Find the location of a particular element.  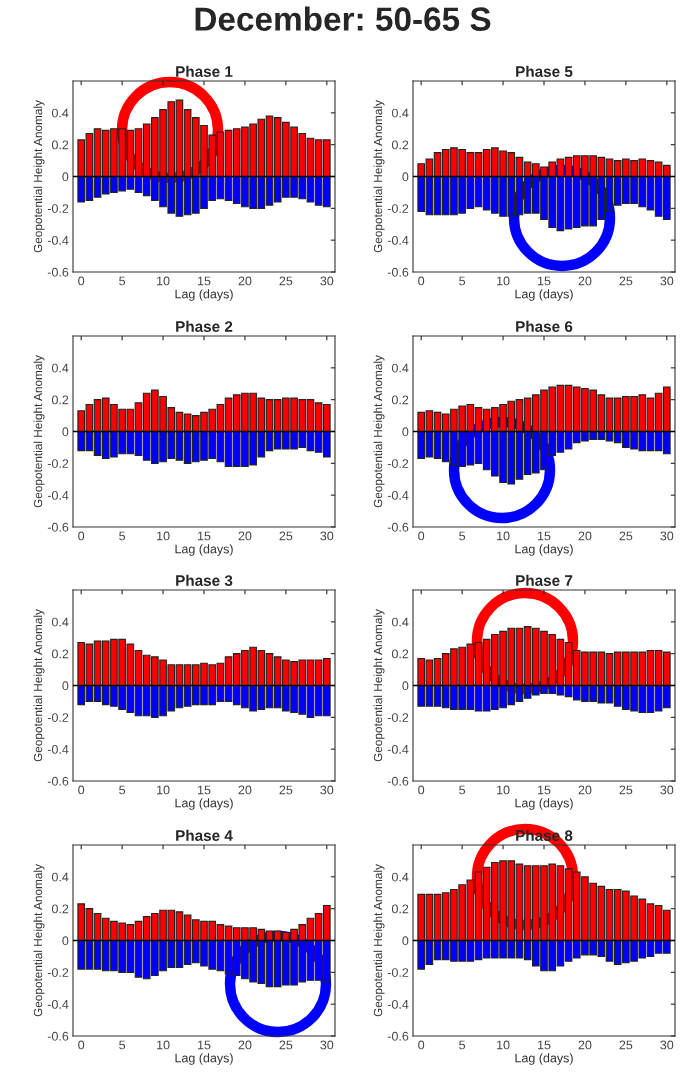

text: December: 50-65 S is located at coordinates (343, 18).